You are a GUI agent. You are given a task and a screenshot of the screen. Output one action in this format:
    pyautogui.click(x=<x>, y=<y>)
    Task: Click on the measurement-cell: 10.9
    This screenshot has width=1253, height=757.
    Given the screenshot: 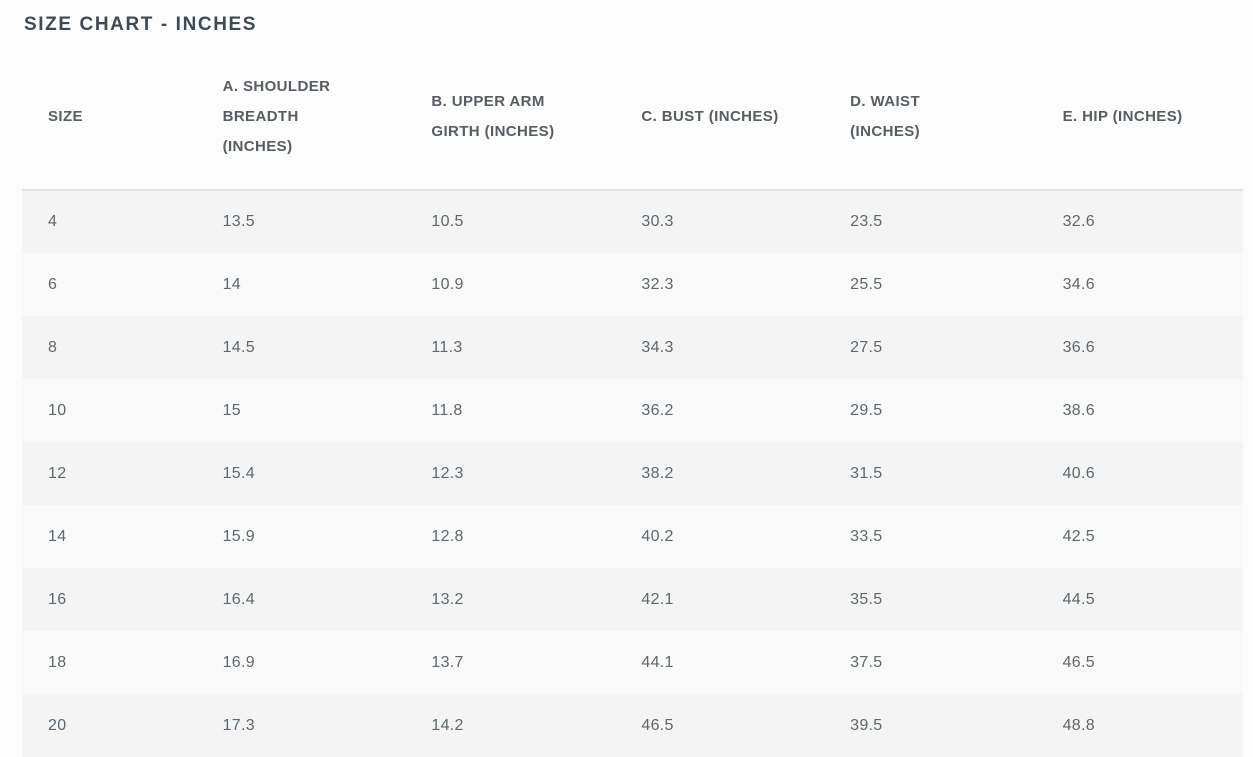 What is the action you would take?
    pyautogui.click(x=447, y=284)
    